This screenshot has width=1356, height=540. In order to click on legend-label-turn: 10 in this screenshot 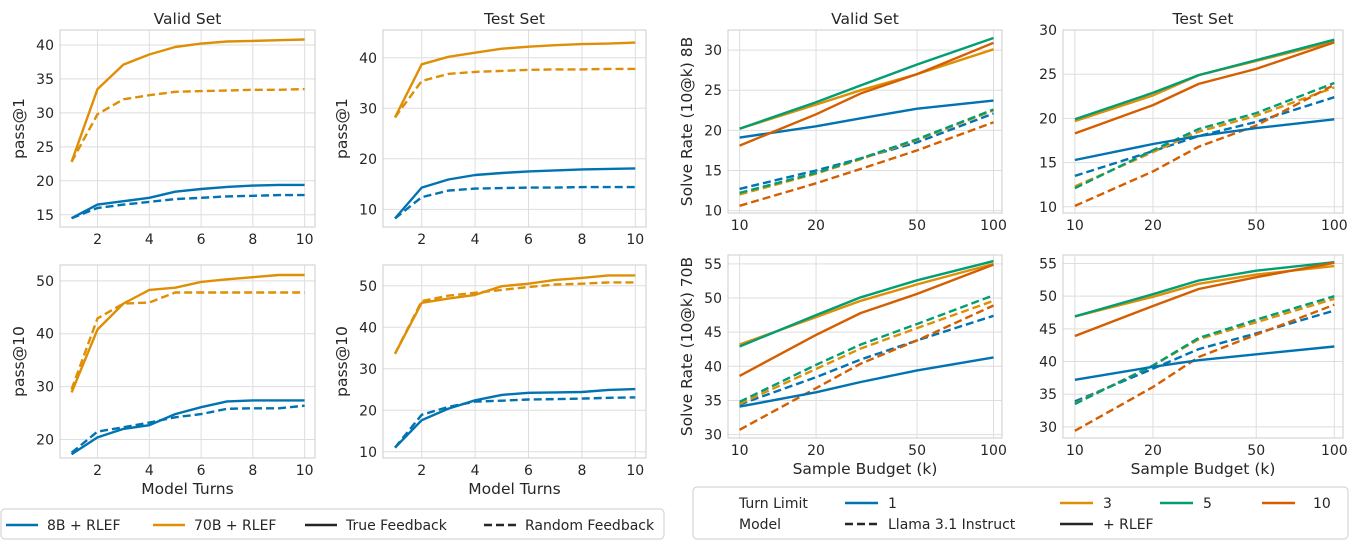, I will do `click(1322, 504)`.